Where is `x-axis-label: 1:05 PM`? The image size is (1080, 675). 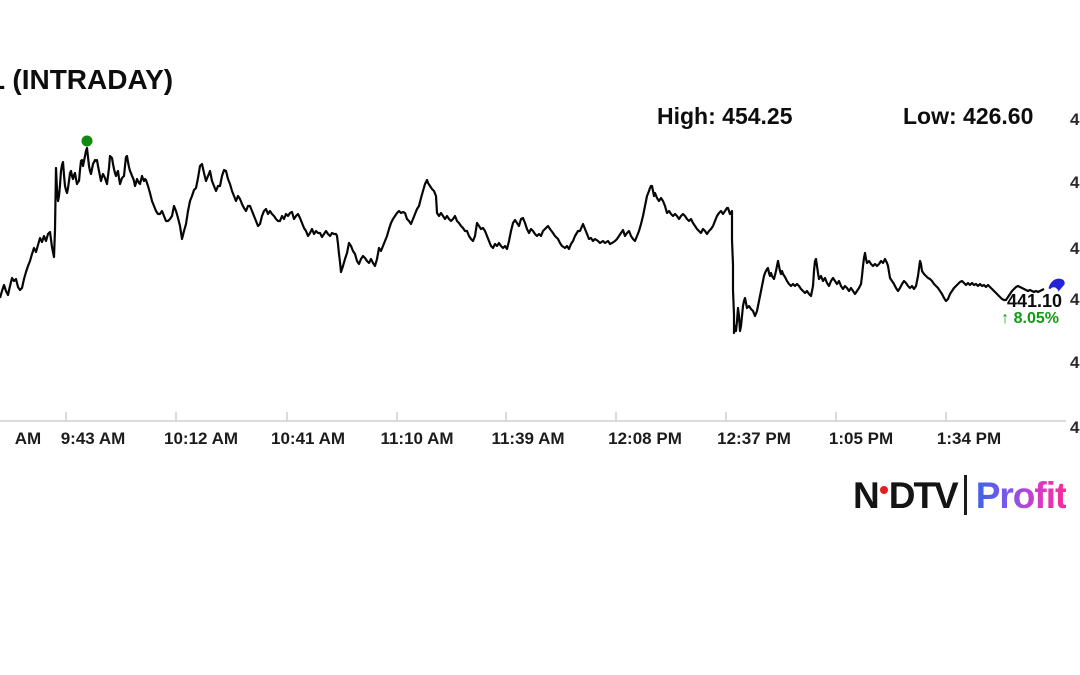 x-axis-label: 1:05 PM is located at coordinates (861, 438).